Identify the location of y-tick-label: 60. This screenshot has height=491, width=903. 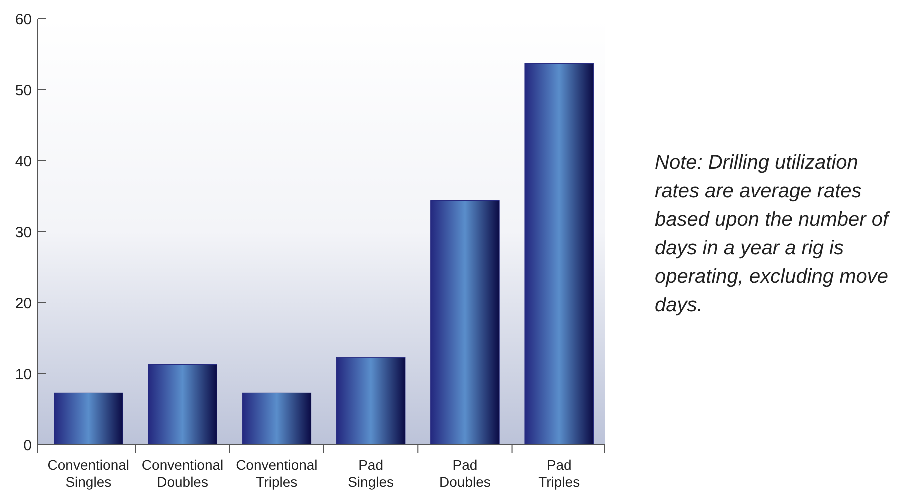
(23, 19).